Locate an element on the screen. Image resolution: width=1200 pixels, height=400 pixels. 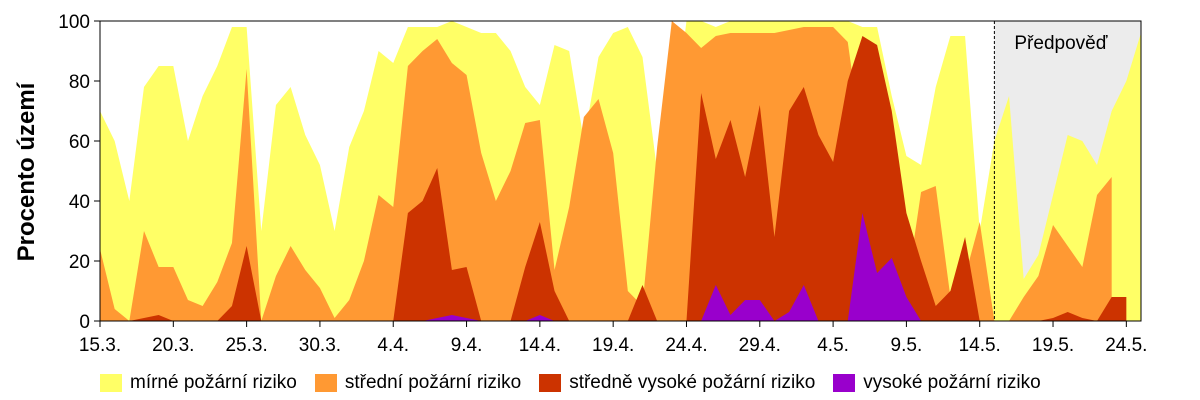
y-tick-label: 60 is located at coordinates (79, 142).